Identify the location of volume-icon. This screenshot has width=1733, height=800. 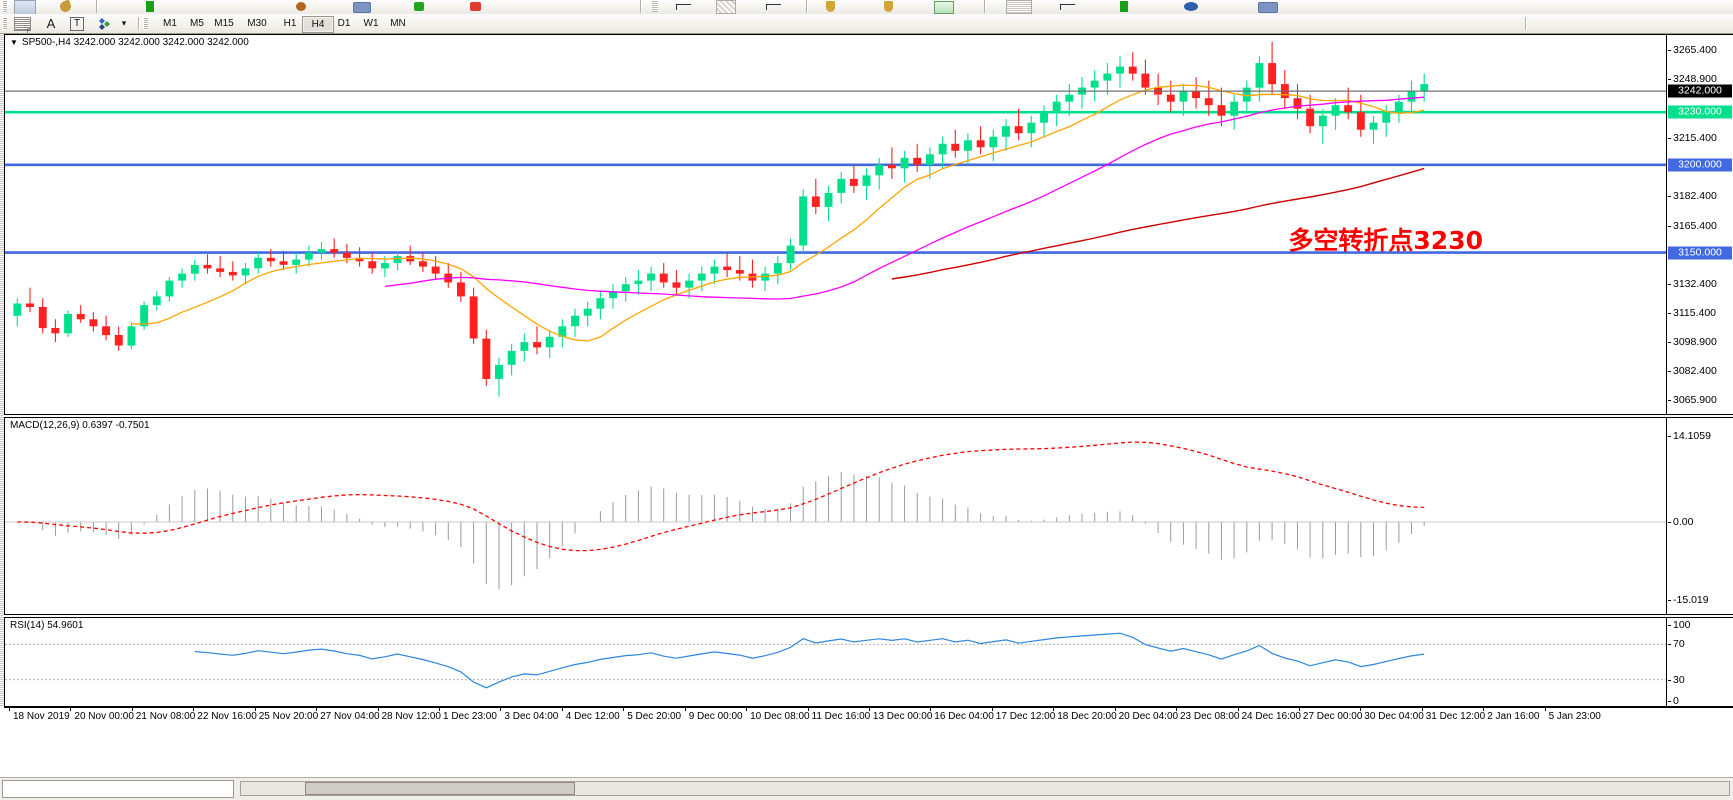
(1124, 6).